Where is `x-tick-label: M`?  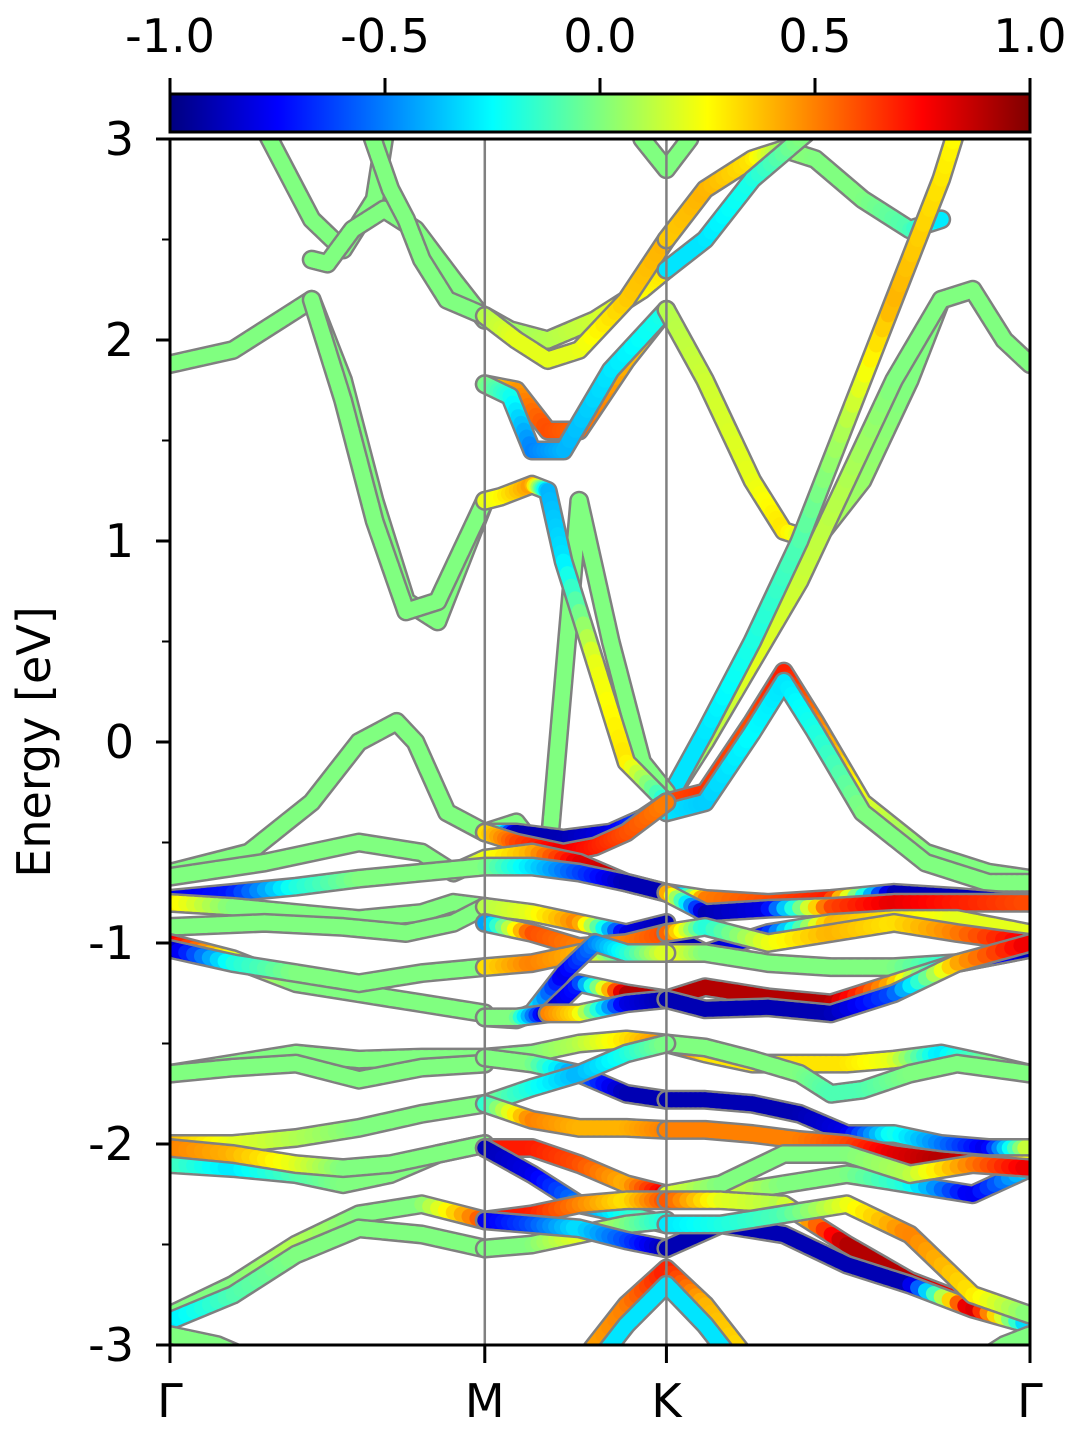
x-tick-label: M is located at coordinates (485, 1401).